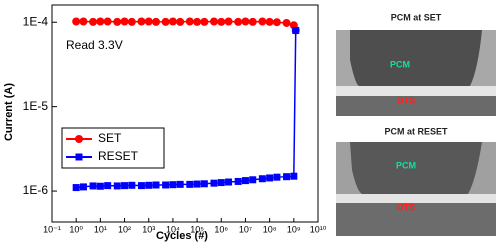  What do you see at coordinates (94, 45) in the screenshot?
I see `annotation: Read 3.3V` at bounding box center [94, 45].